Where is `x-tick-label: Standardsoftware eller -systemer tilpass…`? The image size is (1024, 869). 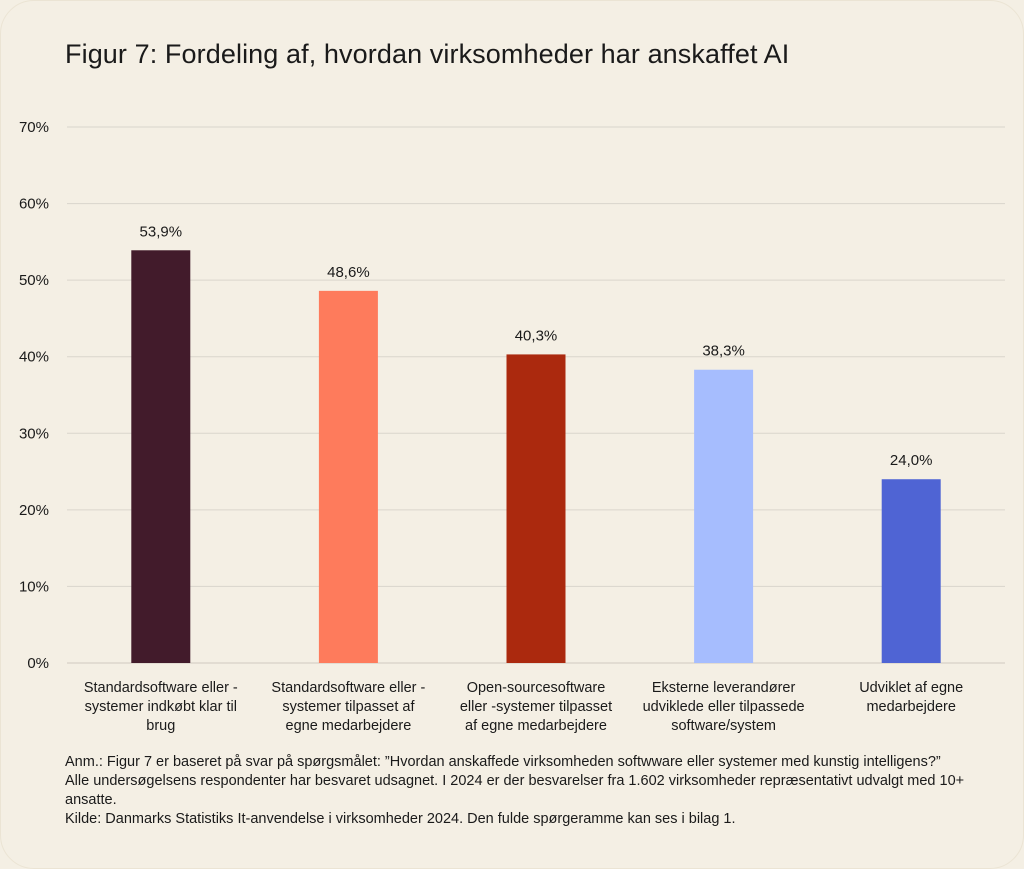 x-tick-label: Standardsoftware eller -systemer tilpass… is located at coordinates (348, 707).